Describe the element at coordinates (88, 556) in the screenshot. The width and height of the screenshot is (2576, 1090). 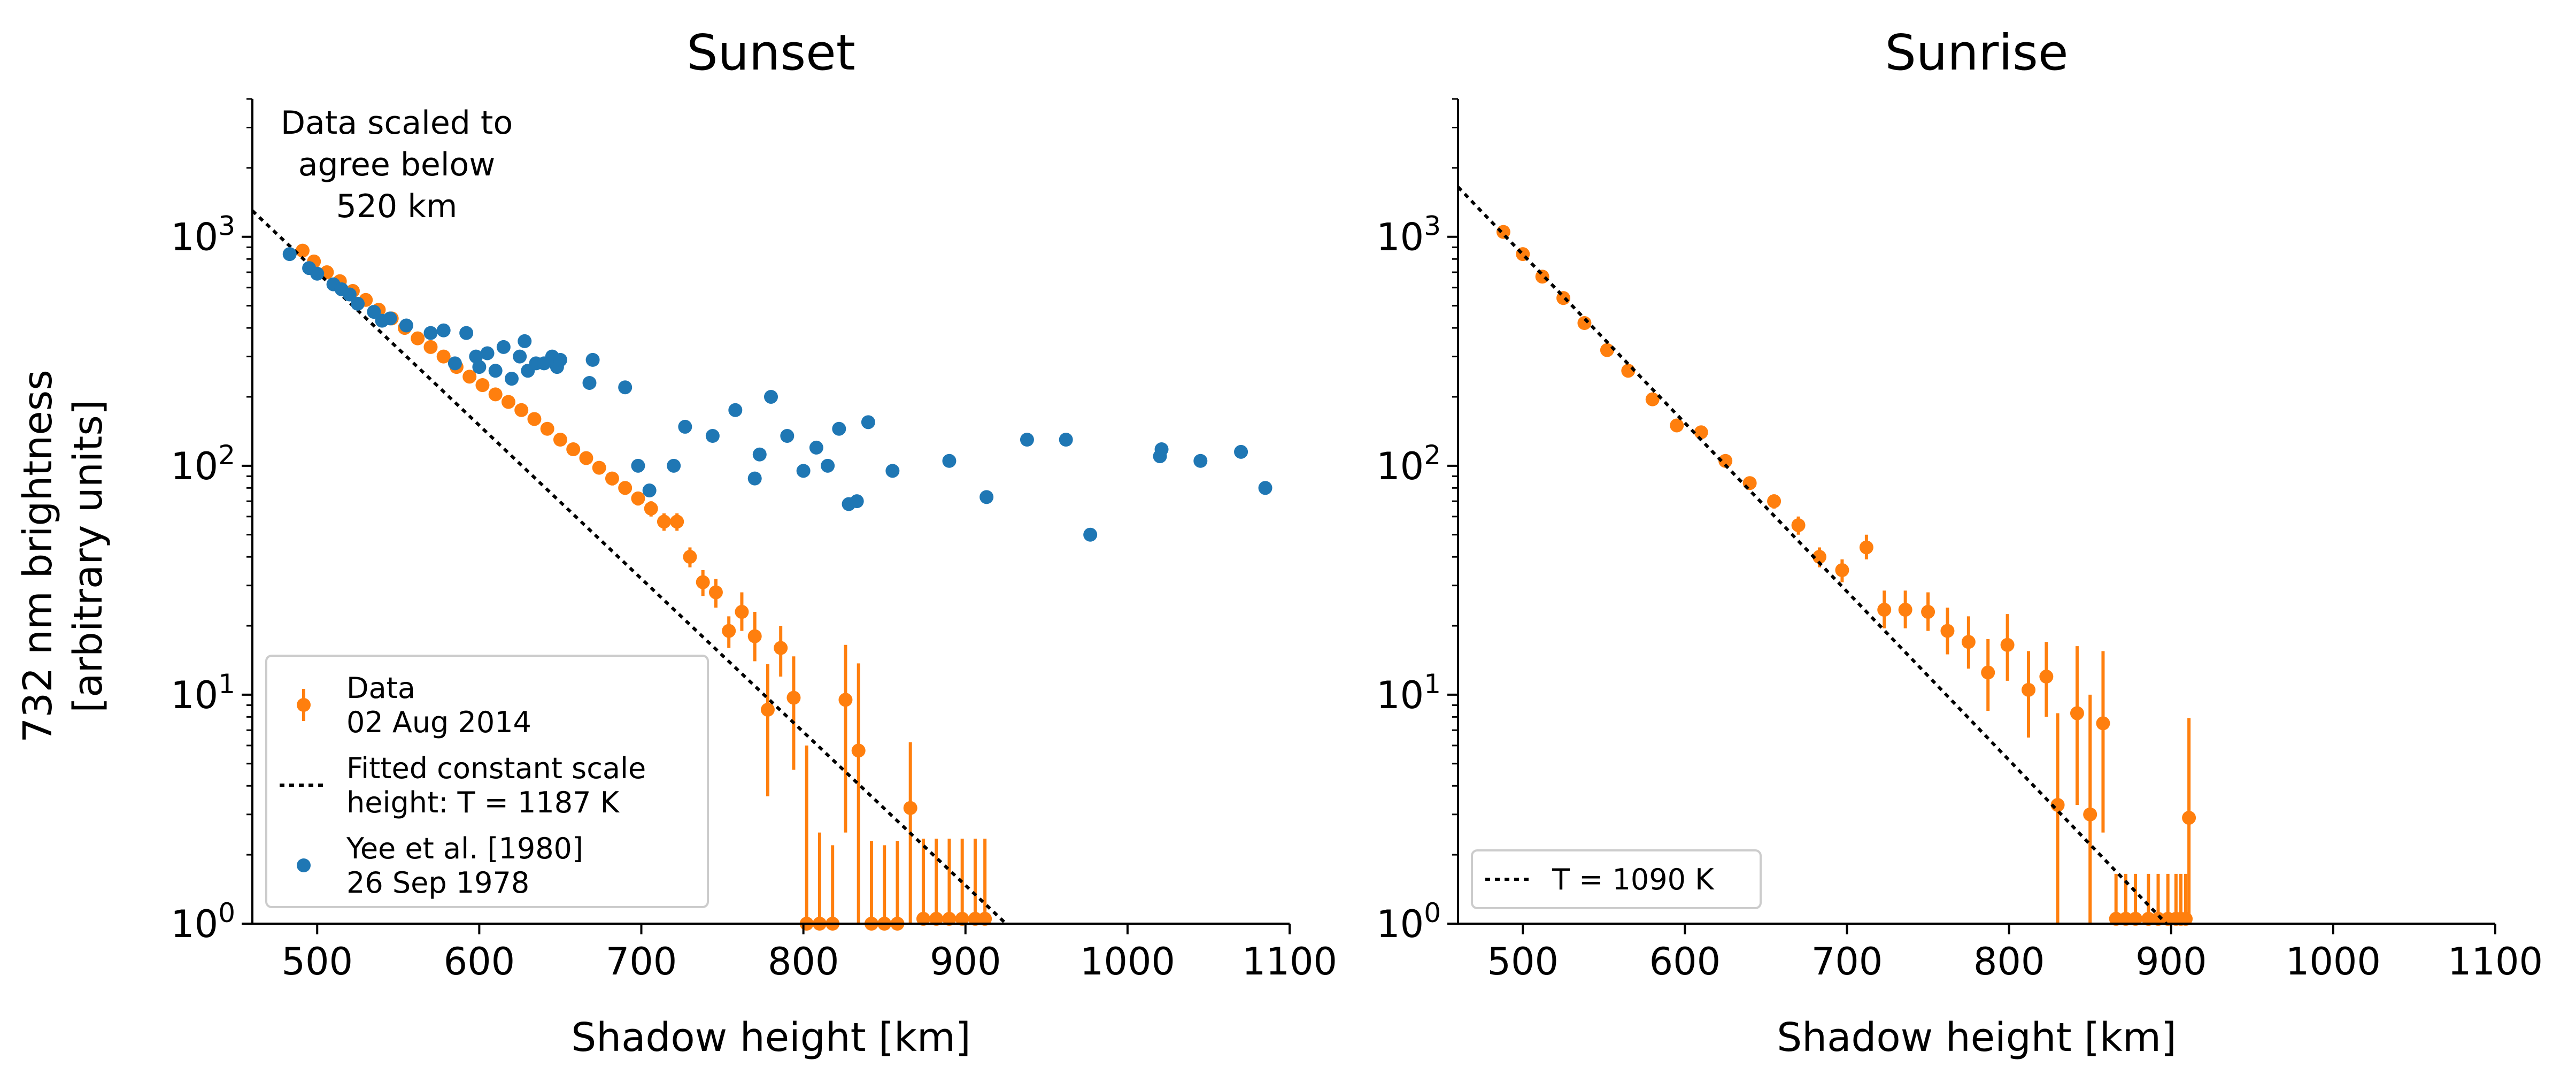
I see `y-axis-label-line2: [arbitrary units]` at that location.